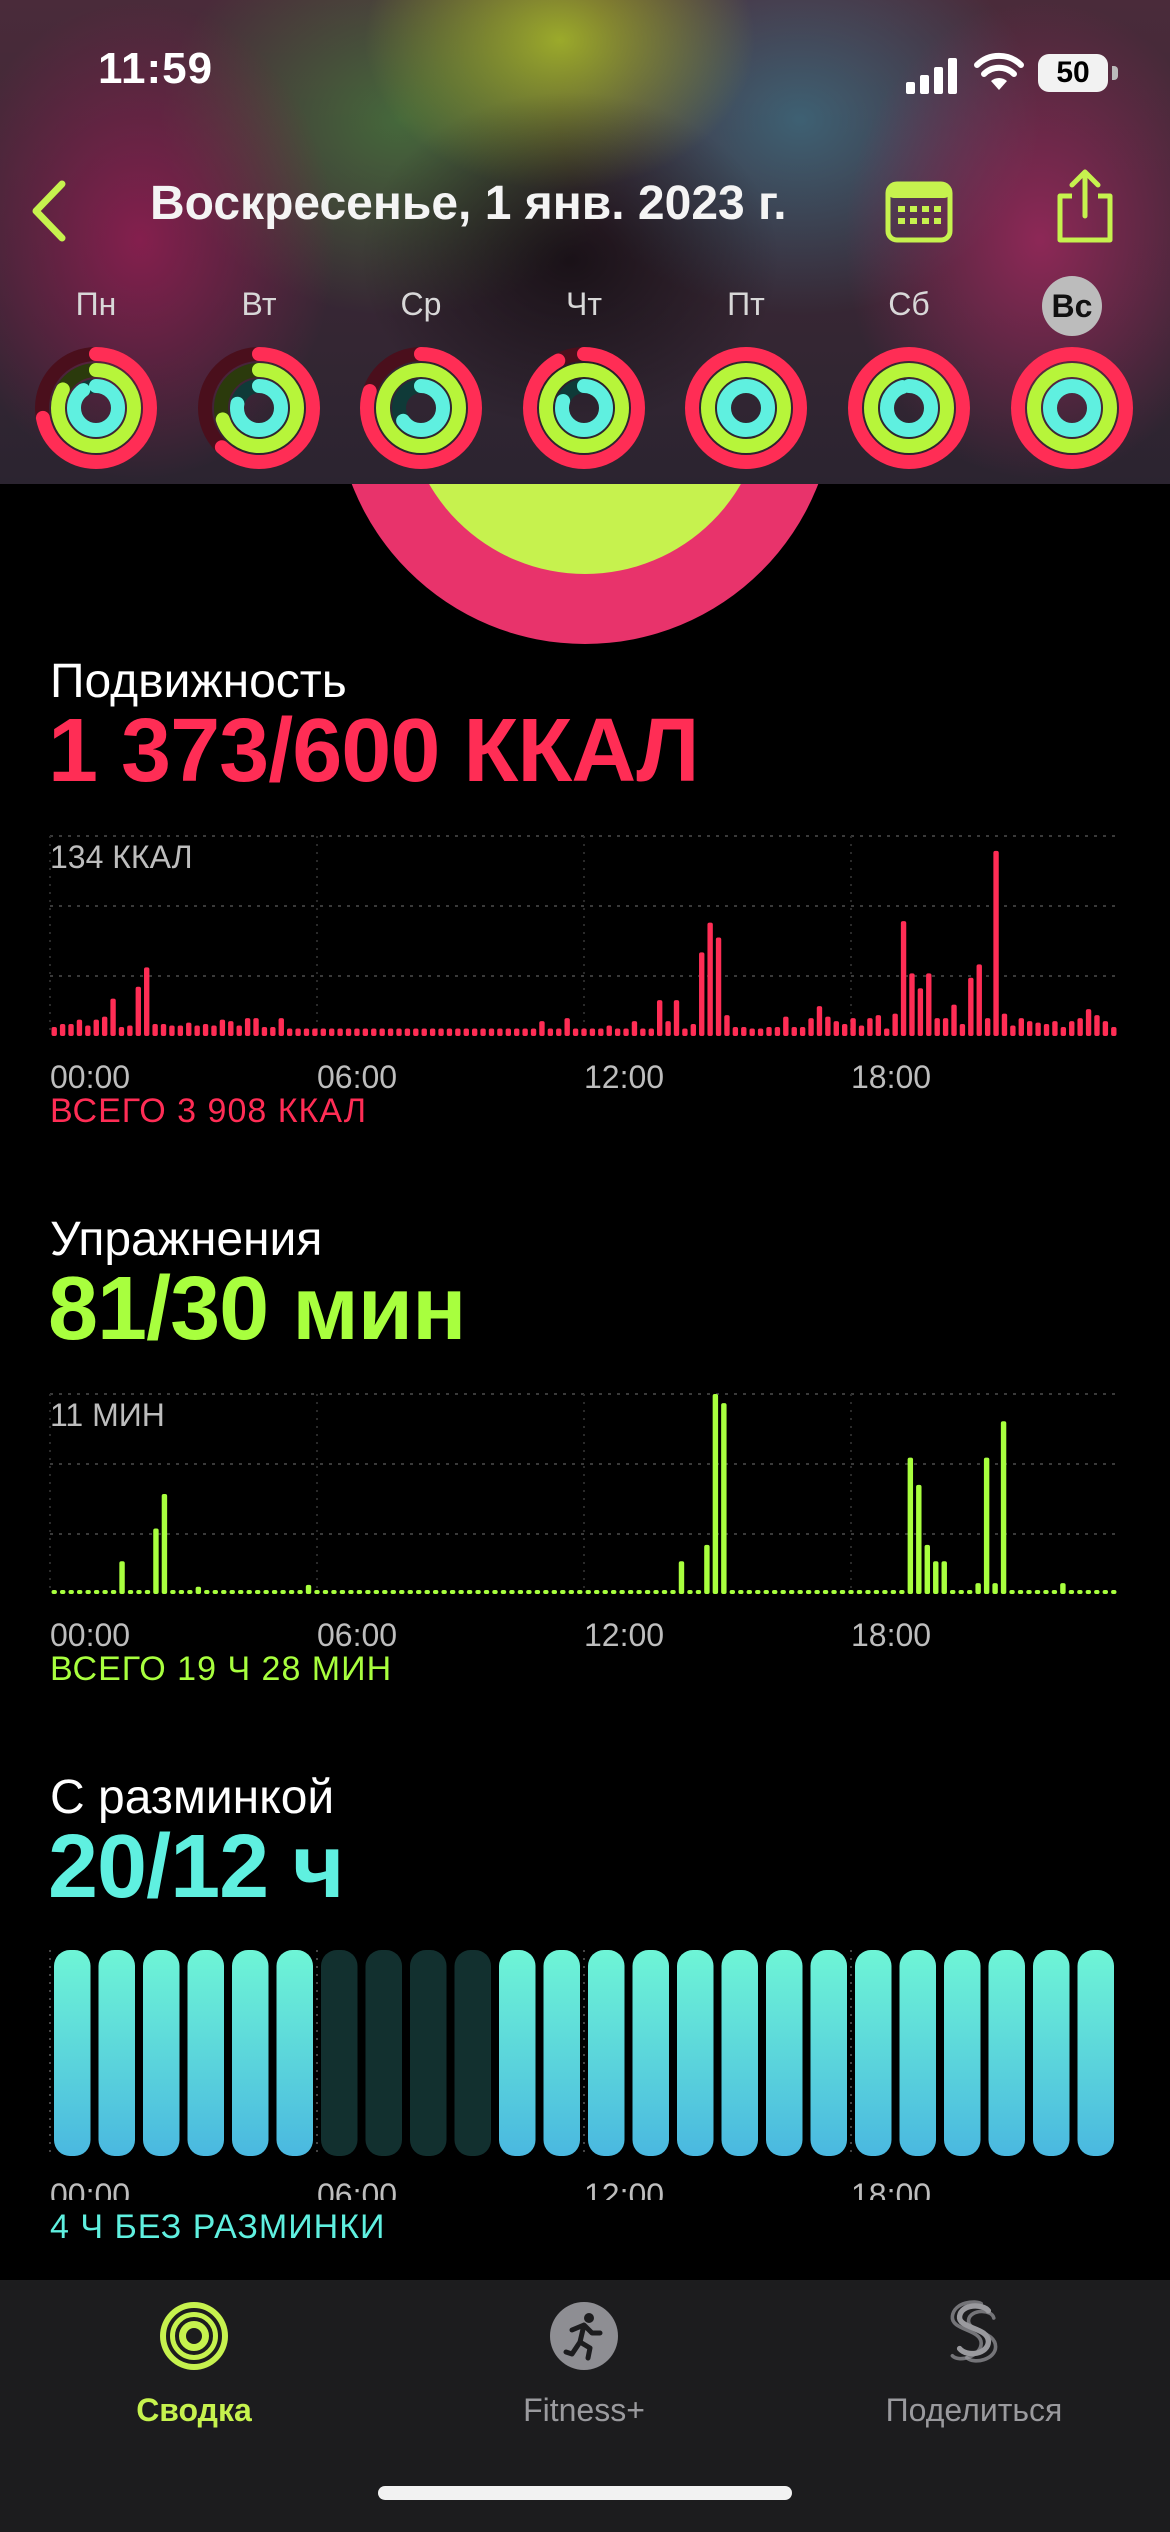  What do you see at coordinates (1085, 206) in the screenshot?
I see `share-icon` at bounding box center [1085, 206].